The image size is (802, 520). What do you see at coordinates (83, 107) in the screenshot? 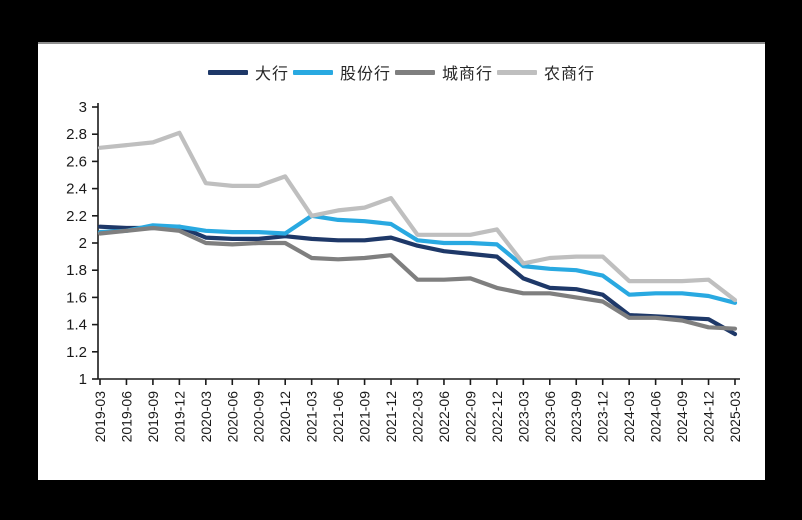
I see `y-tick-label: 3` at bounding box center [83, 107].